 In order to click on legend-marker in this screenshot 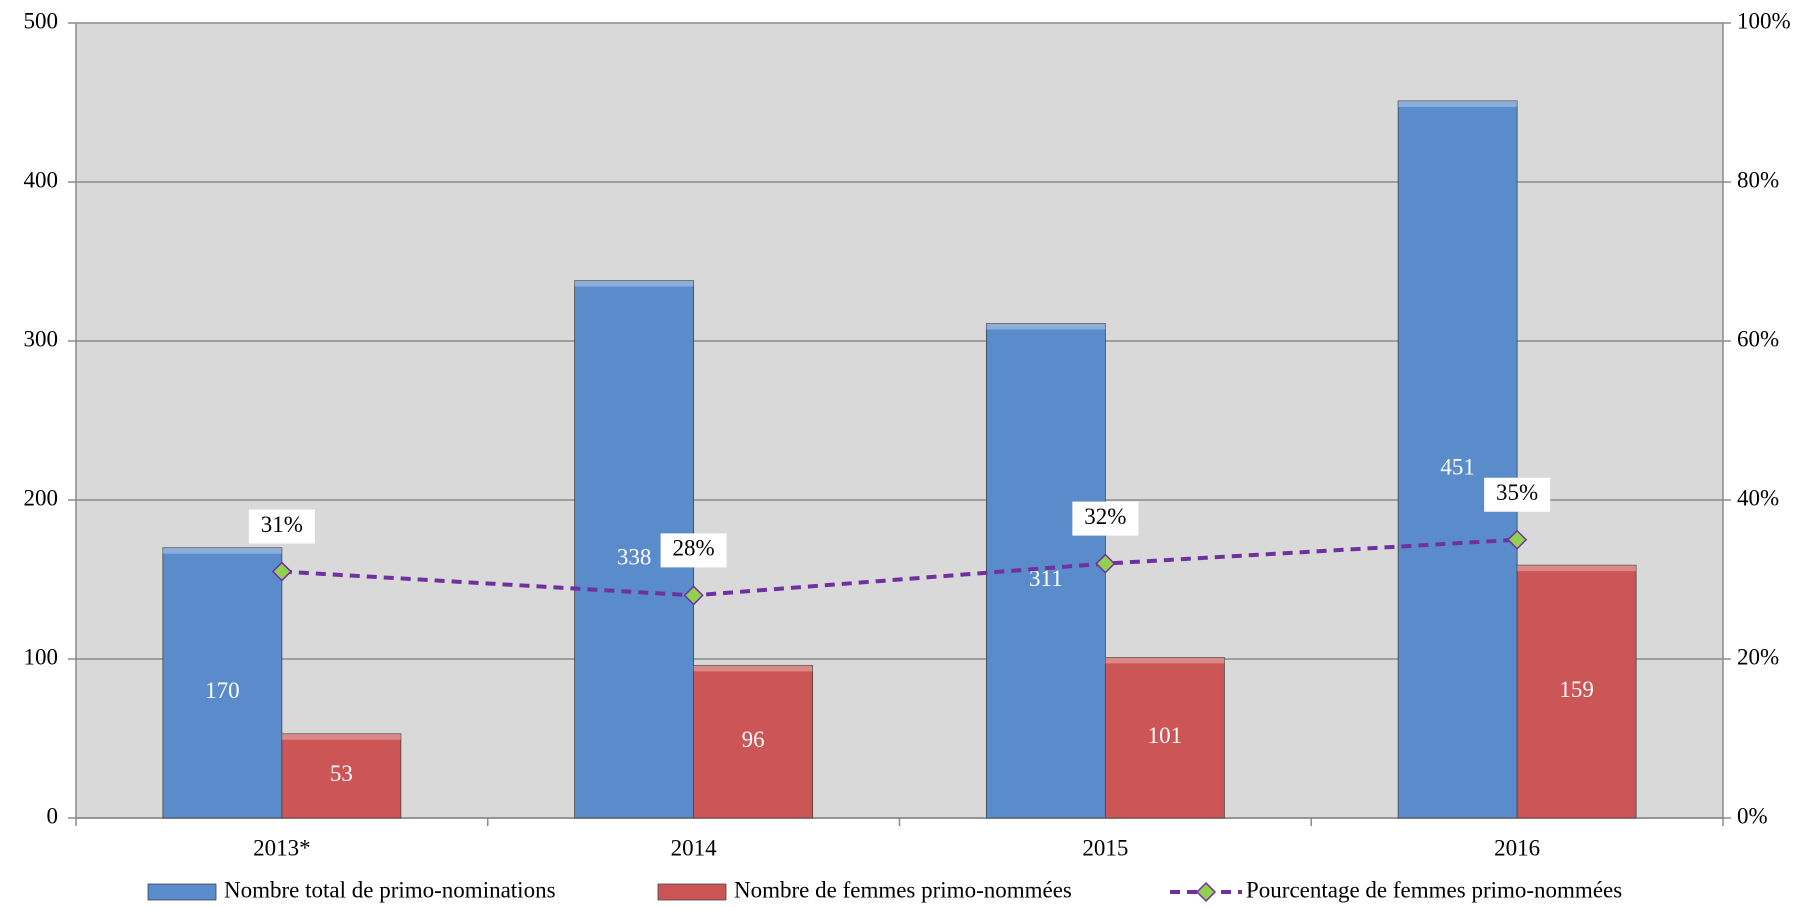, I will do `click(1206, 892)`.